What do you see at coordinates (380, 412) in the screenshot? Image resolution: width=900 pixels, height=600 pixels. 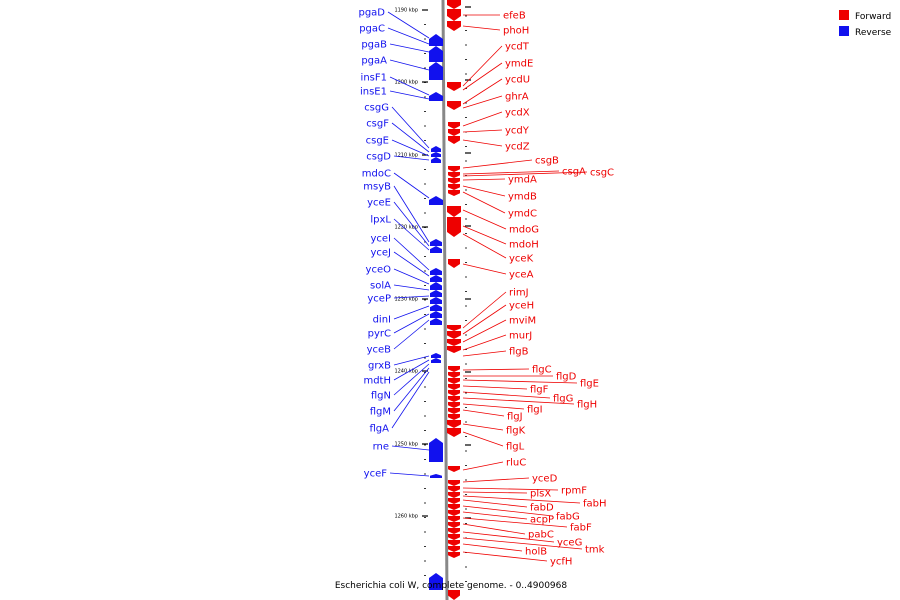 I see `reverse-gene-label: flgM` at bounding box center [380, 412].